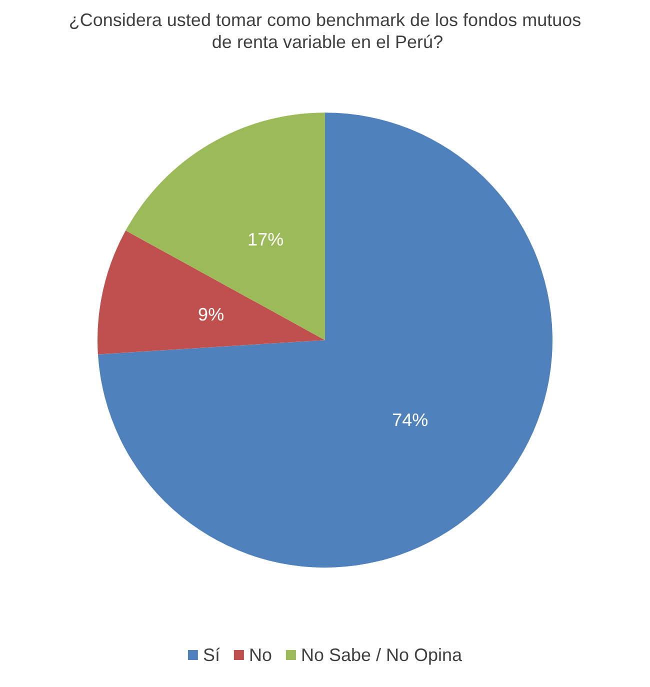 This screenshot has height=687, width=650. I want to click on legend-label: No Sabe / No Opina, so click(382, 655).